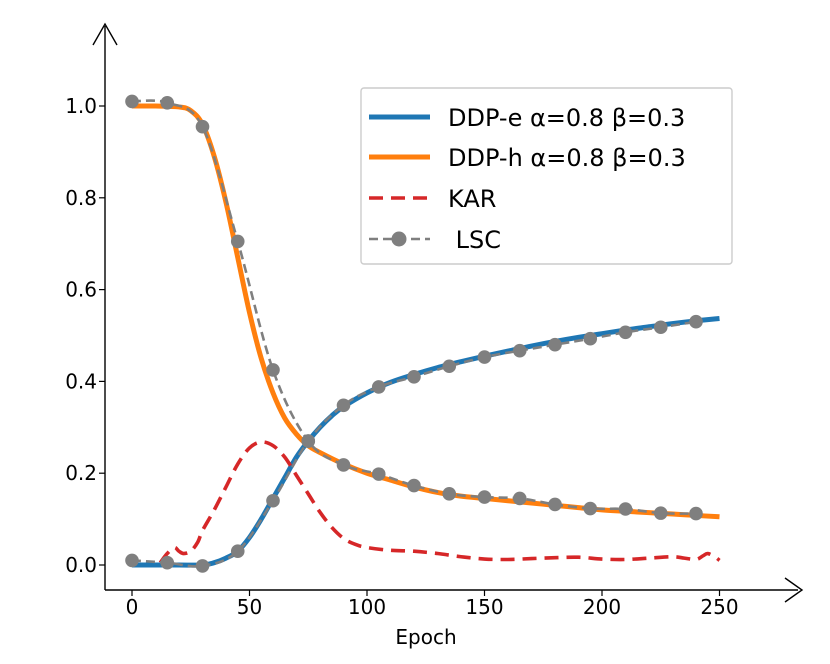 The height and width of the screenshot is (664, 830). What do you see at coordinates (719, 607) in the screenshot?
I see `x-tick-label: 250` at bounding box center [719, 607].